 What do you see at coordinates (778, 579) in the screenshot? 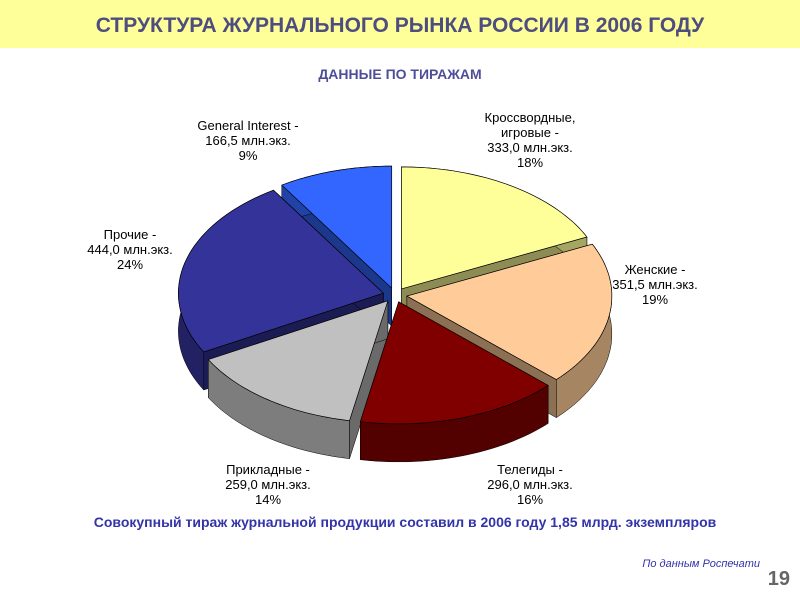
I see `page-number: 19` at bounding box center [778, 579].